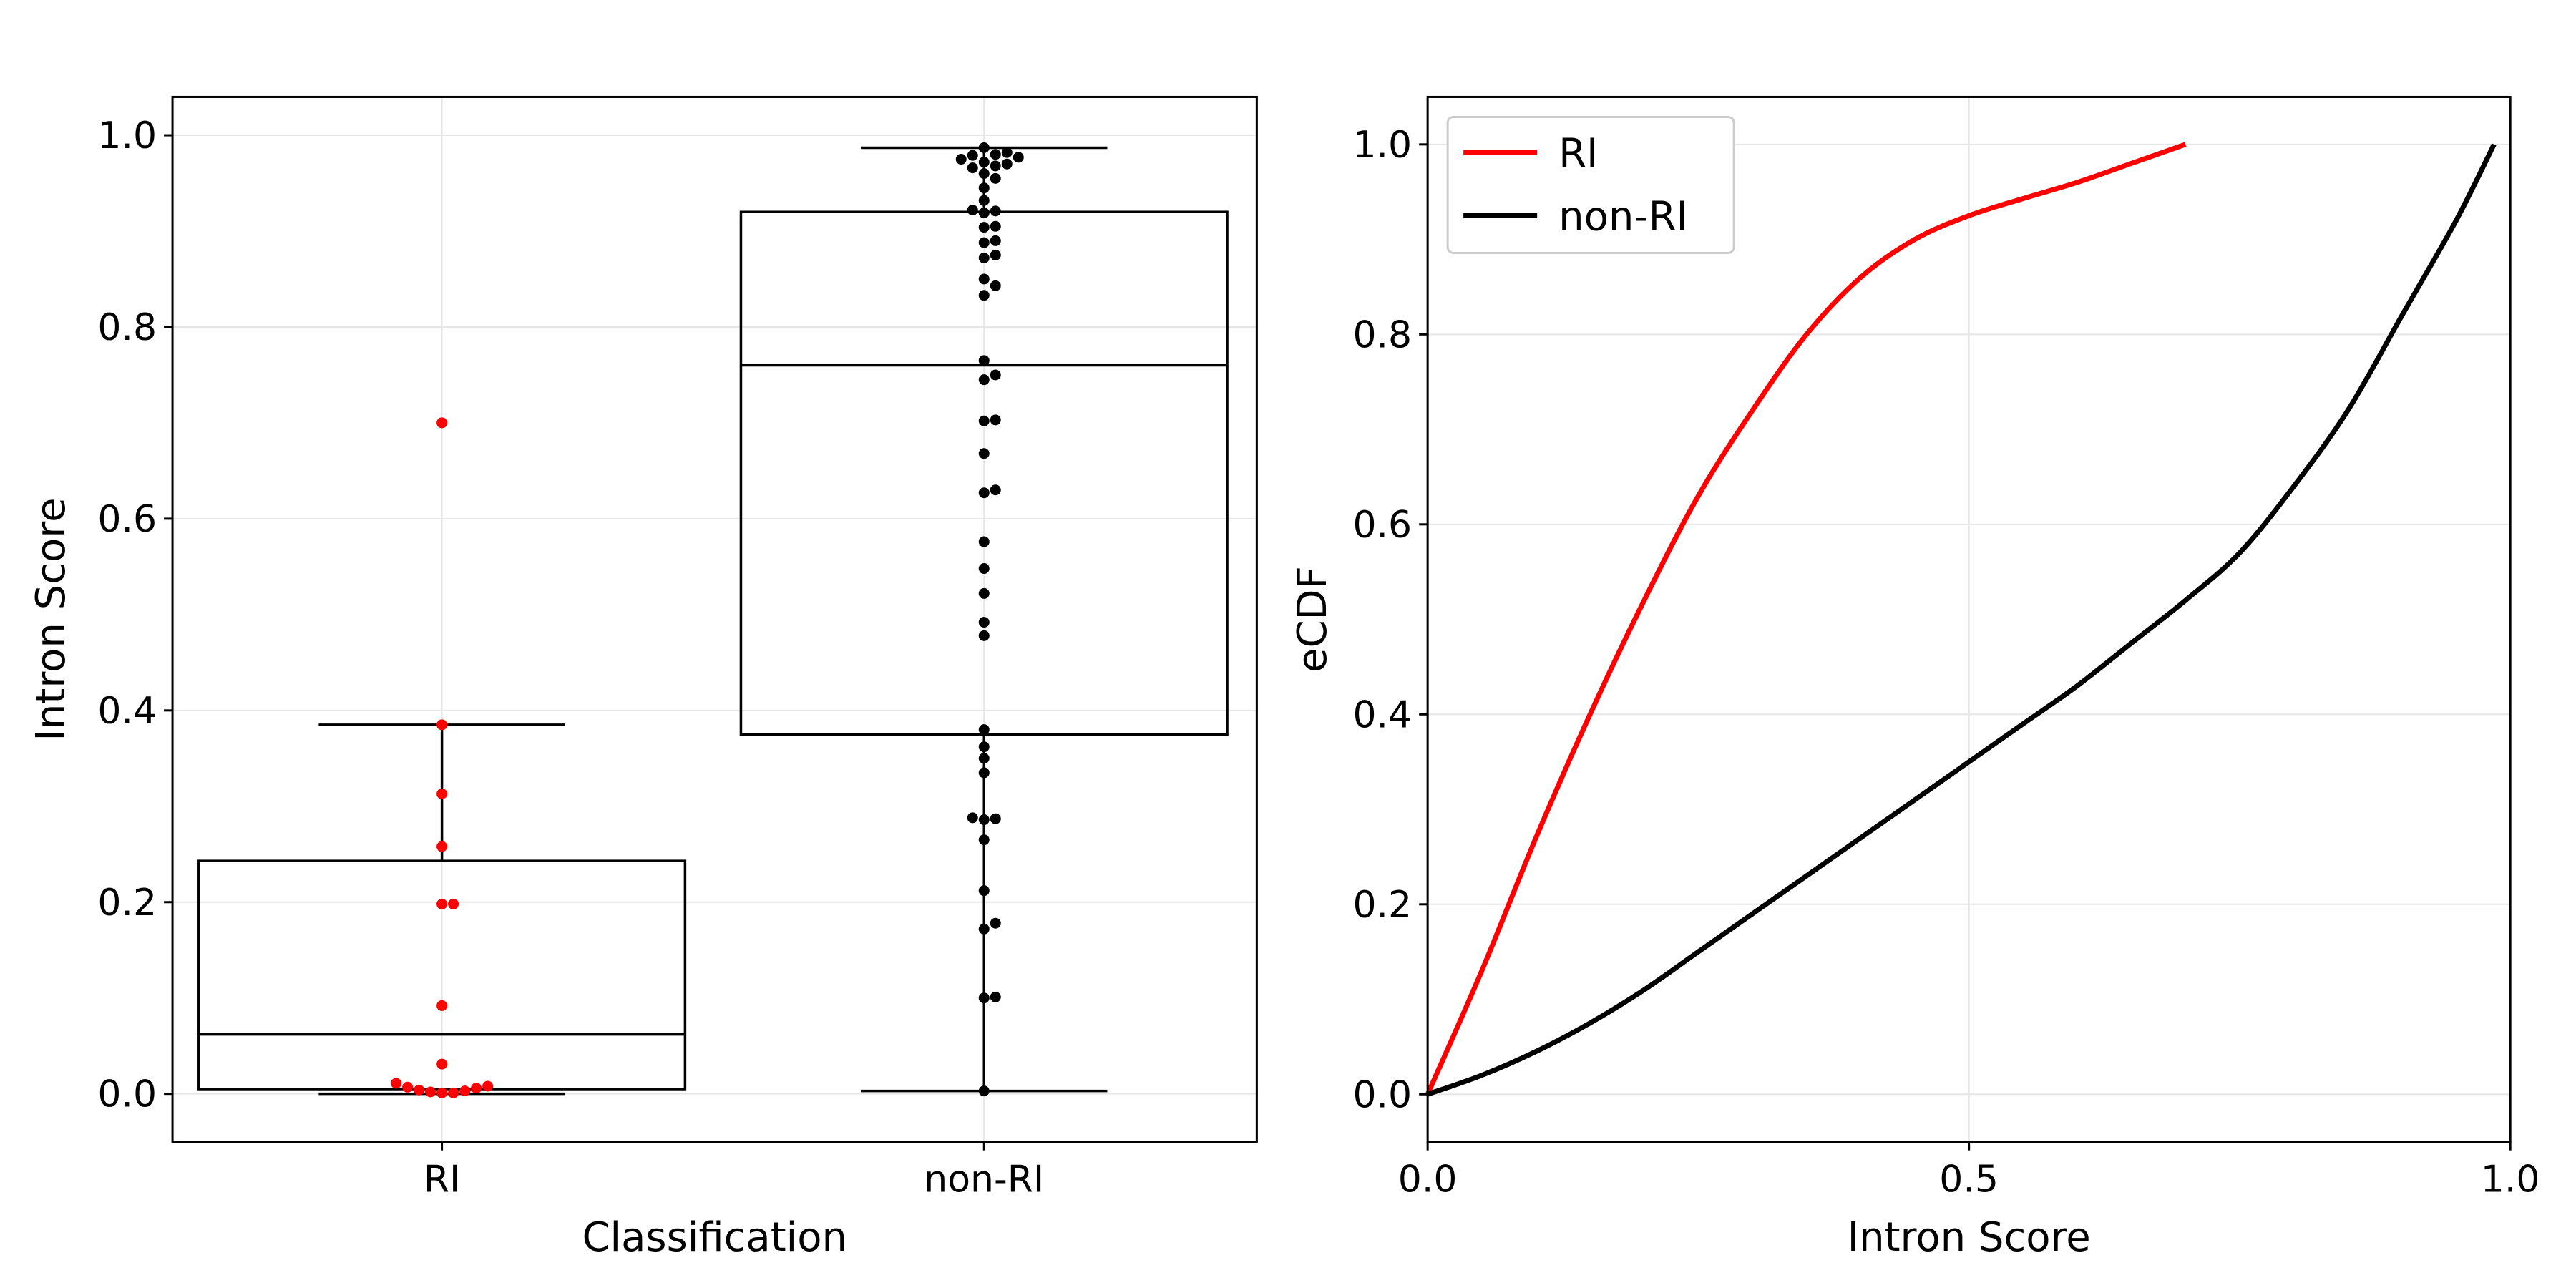 The image size is (2576, 1288). I want to click on y-axis-label: Intron Score, so click(51, 619).